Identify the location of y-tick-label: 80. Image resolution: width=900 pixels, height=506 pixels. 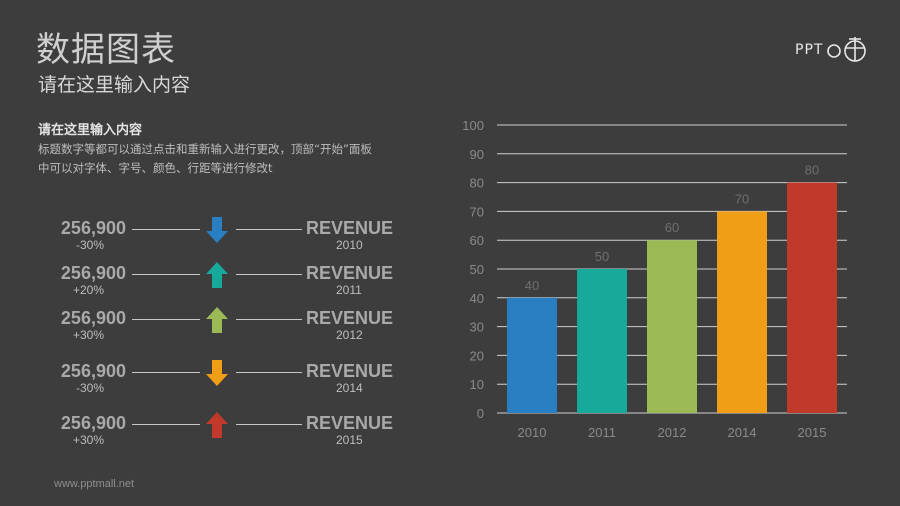
(477, 183).